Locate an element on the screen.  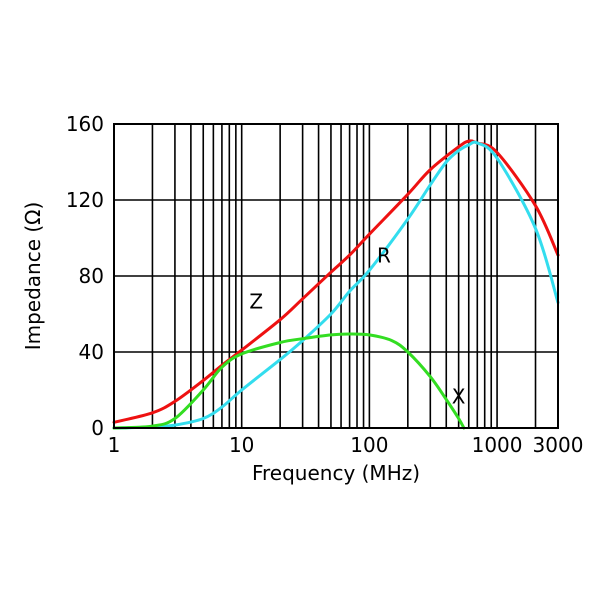
series-line-x is located at coordinates (289, 381).